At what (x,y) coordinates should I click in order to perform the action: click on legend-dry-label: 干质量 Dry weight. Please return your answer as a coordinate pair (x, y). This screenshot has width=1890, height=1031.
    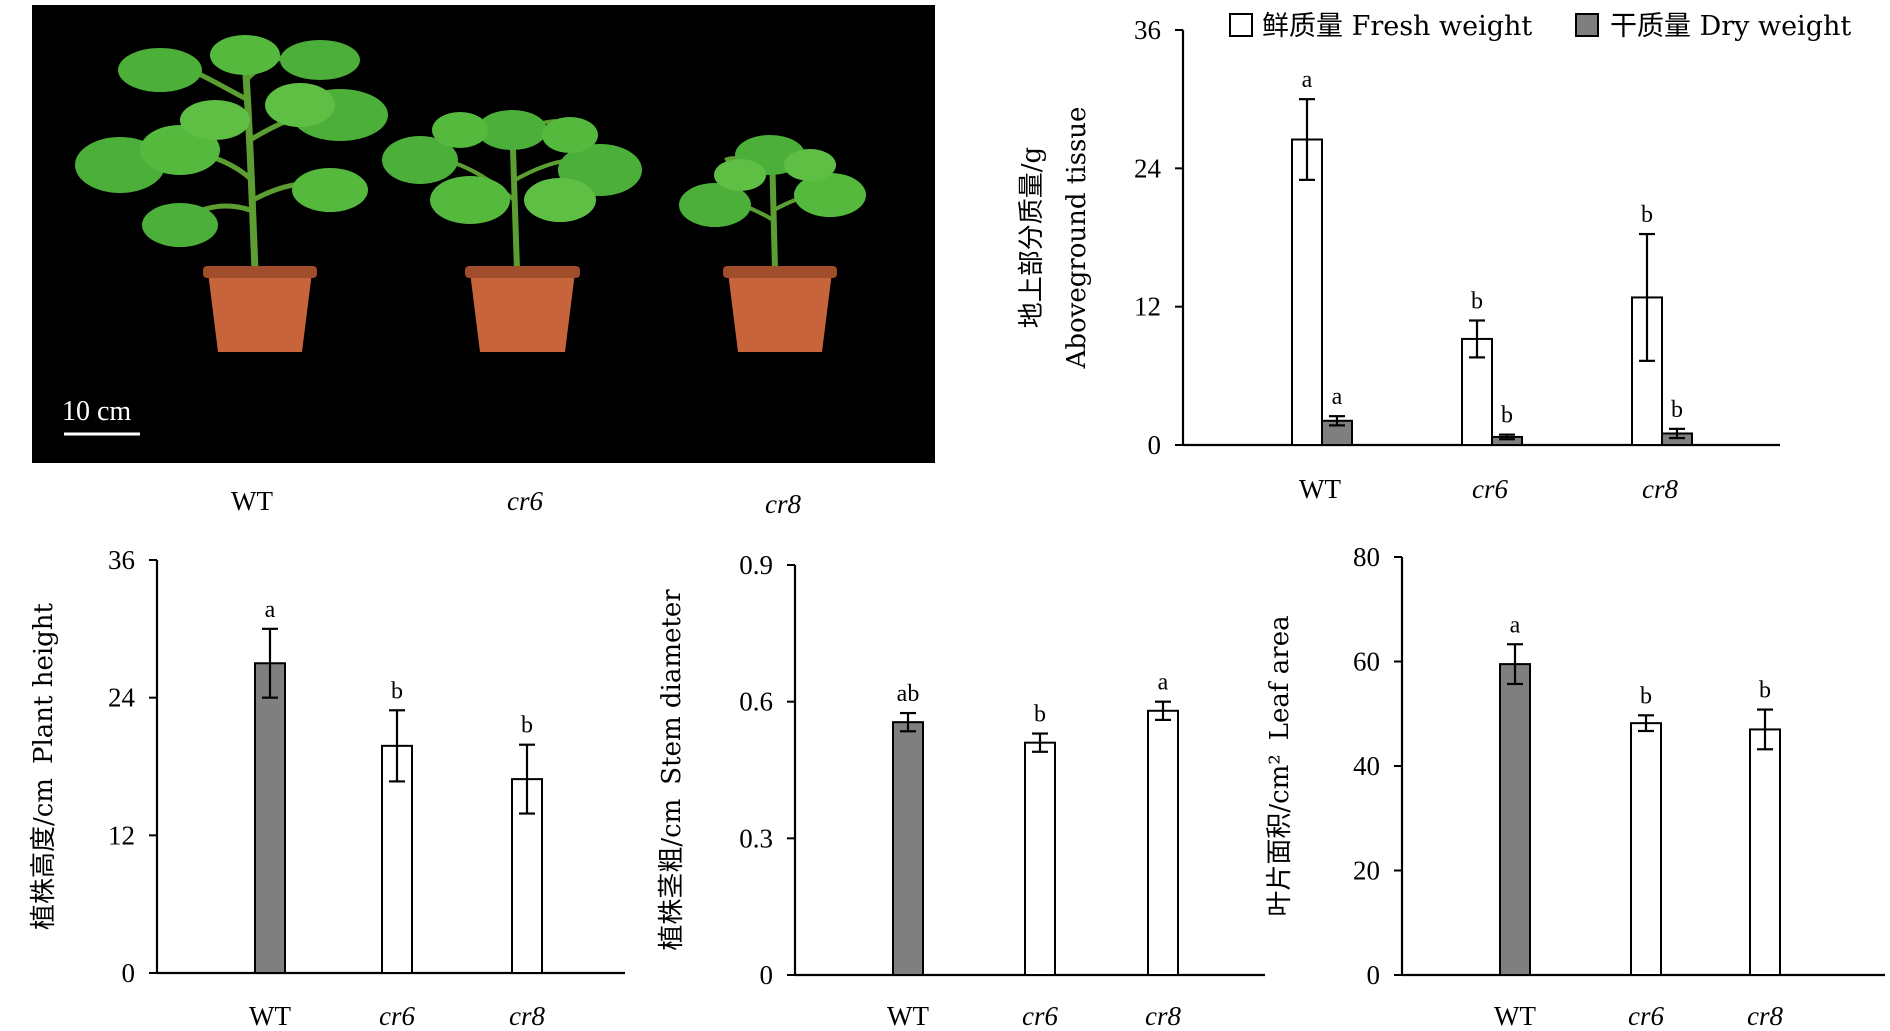
    Looking at the image, I should click on (1730, 26).